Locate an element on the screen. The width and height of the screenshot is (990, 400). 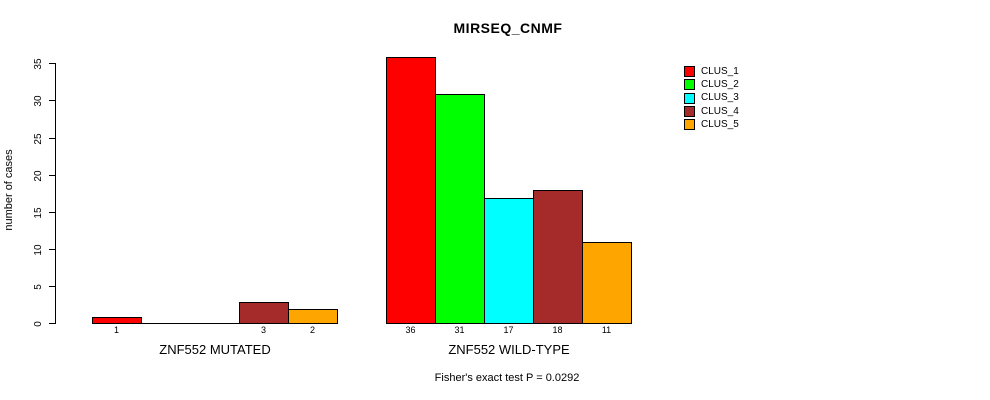
legend: CLUS_1 CLUS_2 CLUS_3 CLUS_4 CLUS_5 is located at coordinates (711, 98).